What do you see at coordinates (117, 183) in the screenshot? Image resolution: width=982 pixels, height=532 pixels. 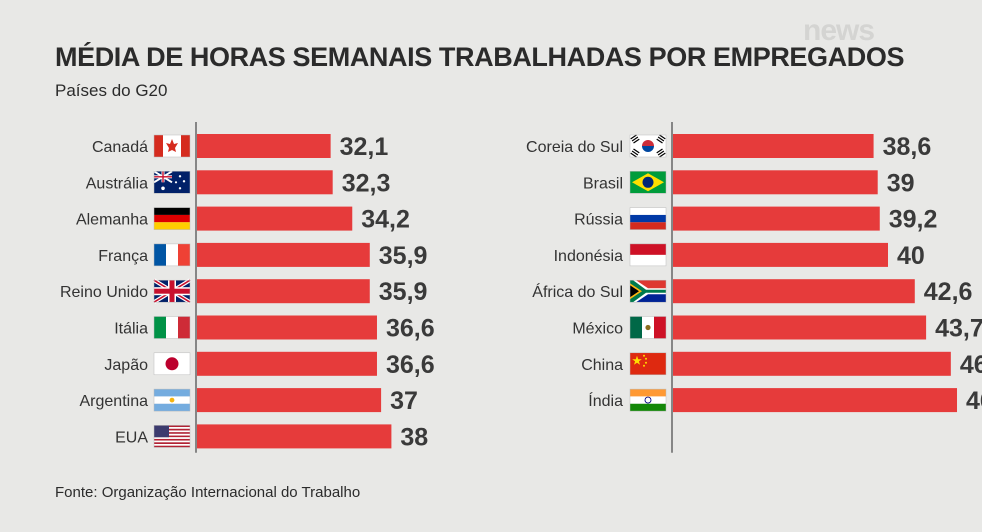 I see `category-label: Austrália` at bounding box center [117, 183].